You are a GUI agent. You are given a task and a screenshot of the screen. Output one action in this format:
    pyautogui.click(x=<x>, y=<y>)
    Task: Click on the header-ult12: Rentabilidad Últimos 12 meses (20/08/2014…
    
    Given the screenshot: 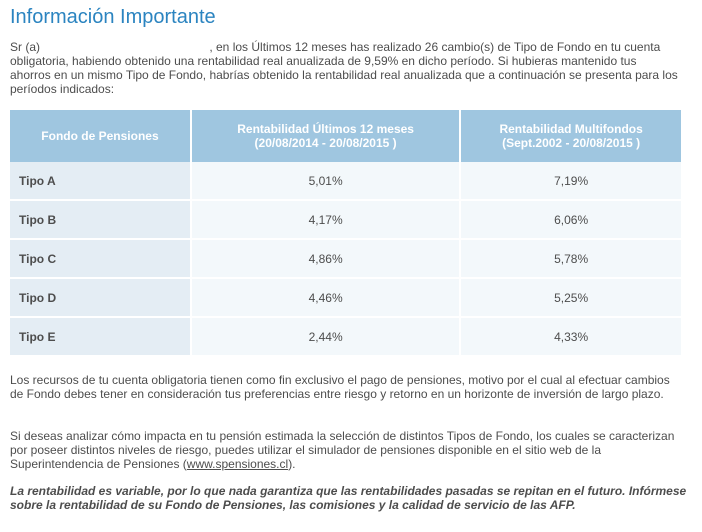 What is the action you would take?
    pyautogui.click(x=326, y=136)
    